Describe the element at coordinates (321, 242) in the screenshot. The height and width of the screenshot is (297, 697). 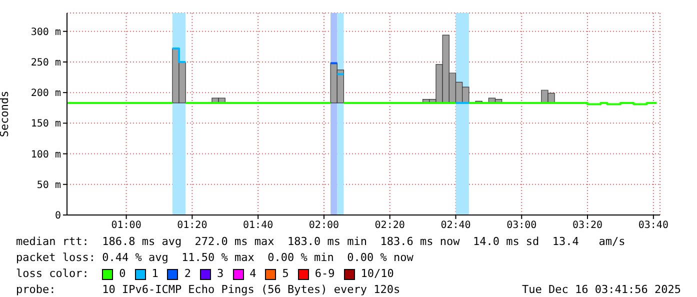
I see `text: median rtt: 186.8 ms avg 272.0 ms max 183.0 ms min 183.6 ms now 14.0 ms sd 13.4 am/s` at that location.